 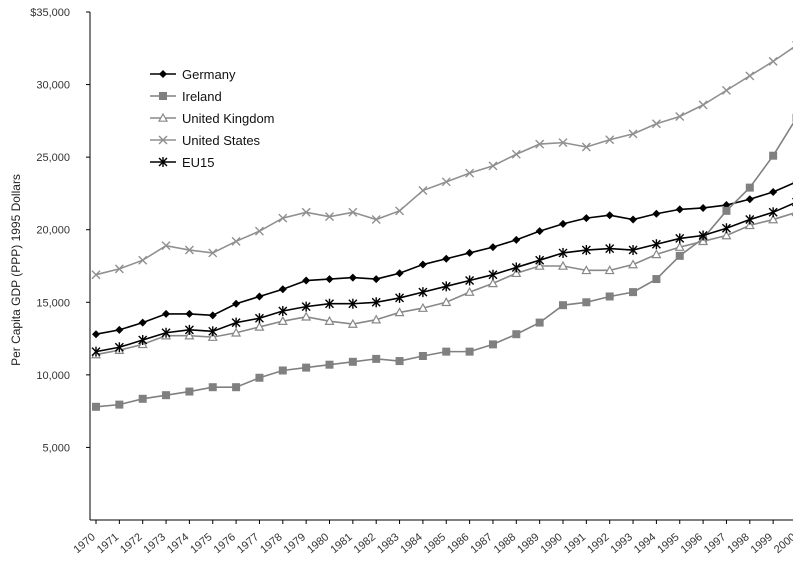 I want to click on legend-item-united-kingdom: United Kingdom, so click(x=212, y=118).